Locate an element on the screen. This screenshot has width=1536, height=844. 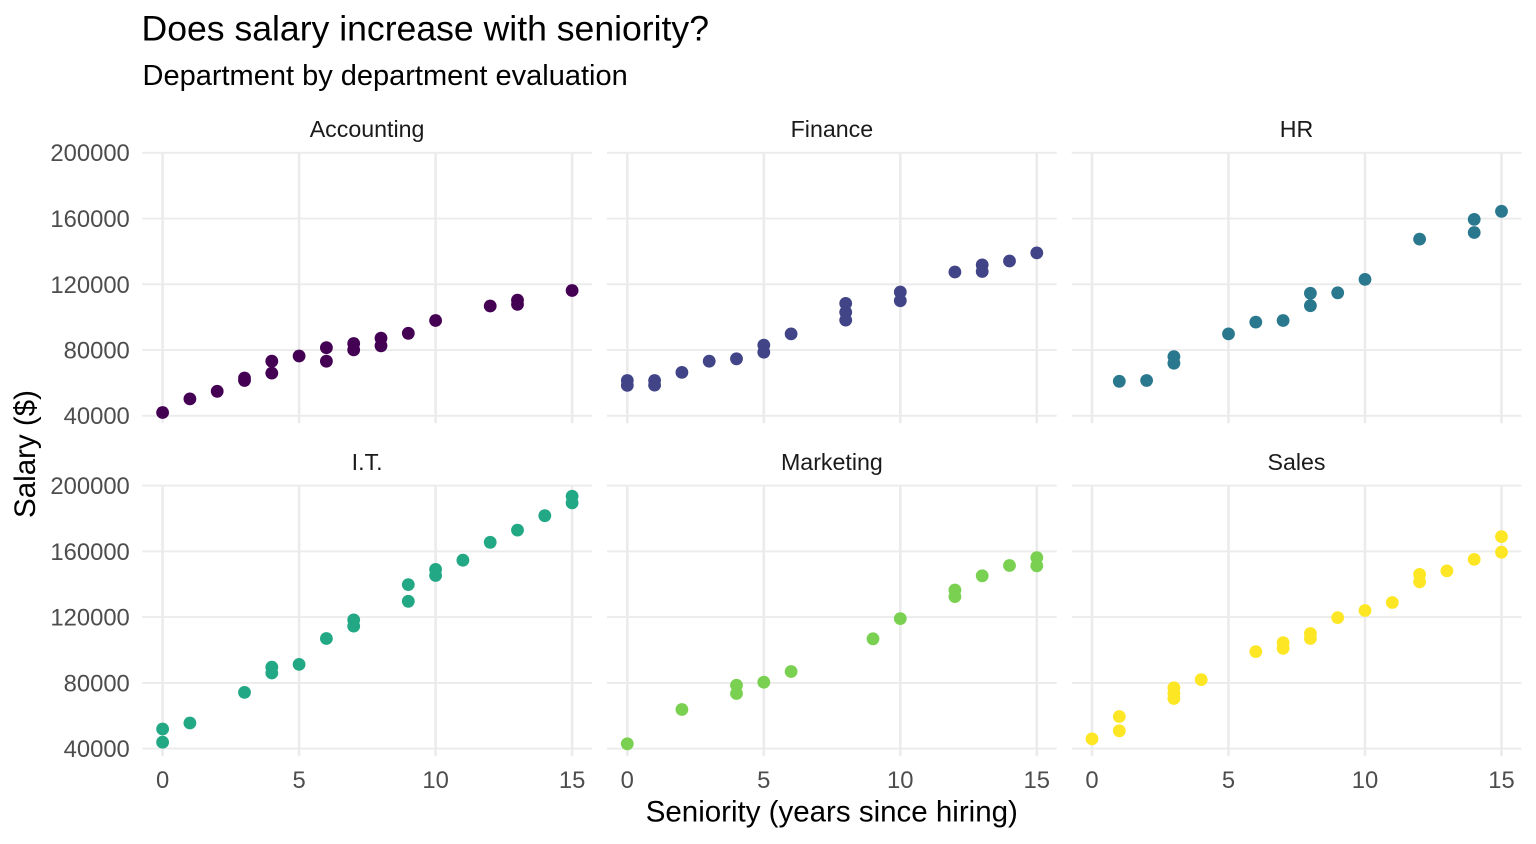
svg-text: Marketing is located at coordinates (832, 462).